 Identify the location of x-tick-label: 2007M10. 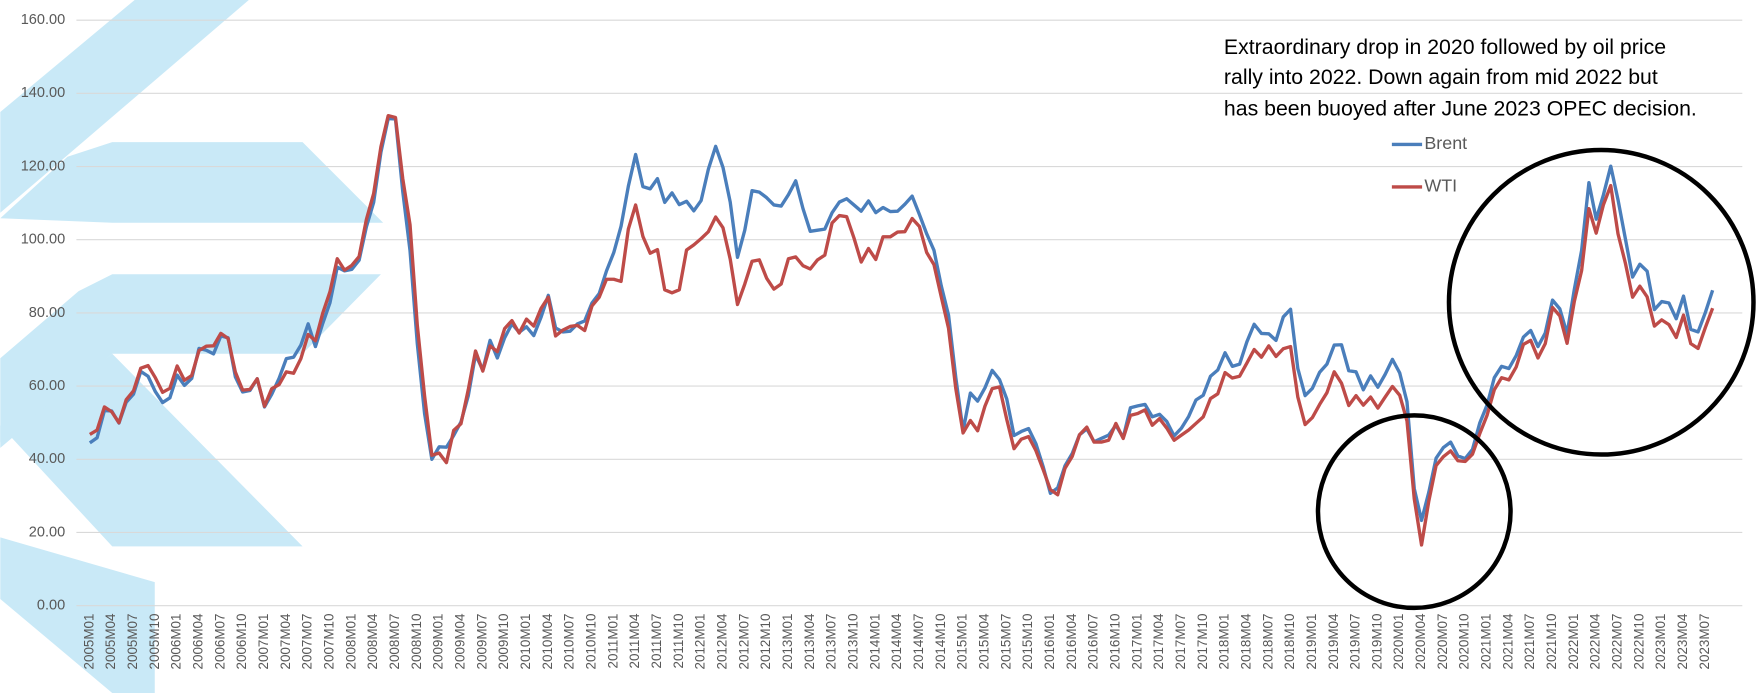
(329, 642).